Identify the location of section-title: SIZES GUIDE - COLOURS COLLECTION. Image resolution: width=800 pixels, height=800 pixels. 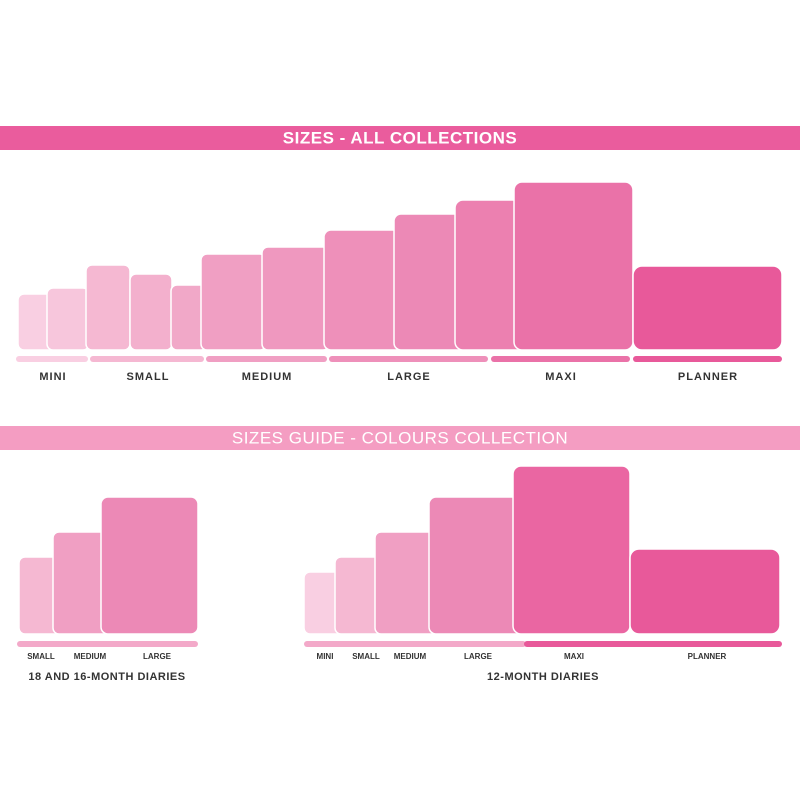
(400, 437).